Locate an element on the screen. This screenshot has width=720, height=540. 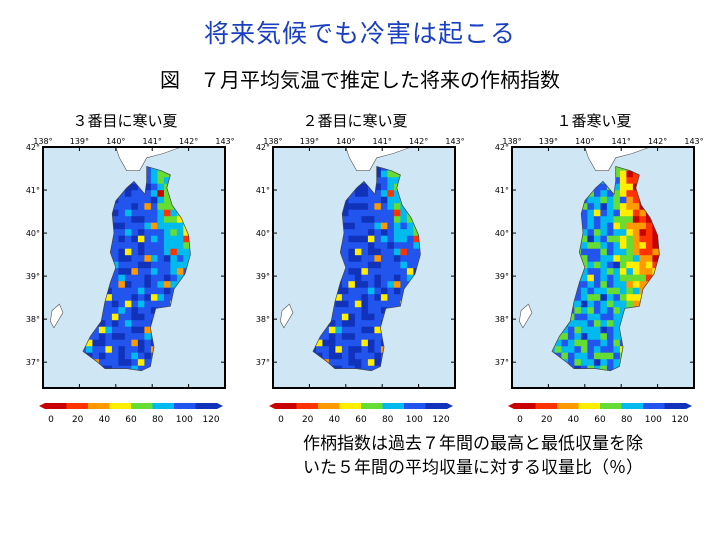
lat-tick-label: 38° is located at coordinates (263, 319).